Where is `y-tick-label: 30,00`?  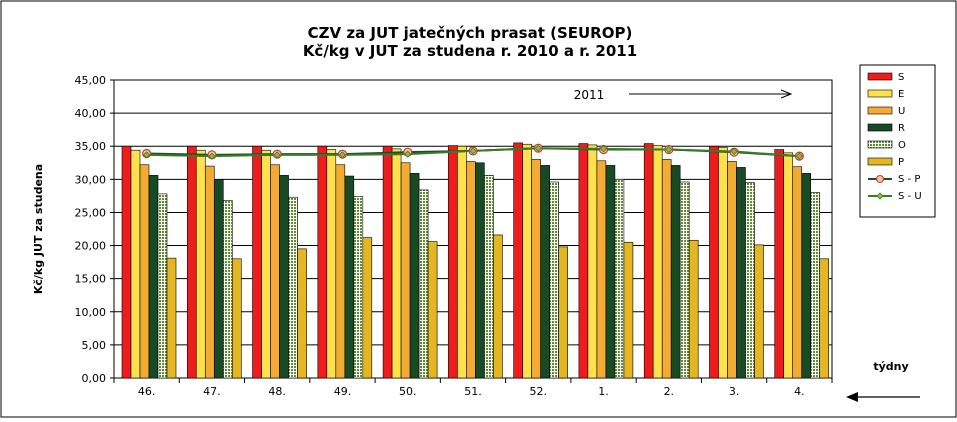
y-tick-label: 30,00 is located at coordinates (91, 179).